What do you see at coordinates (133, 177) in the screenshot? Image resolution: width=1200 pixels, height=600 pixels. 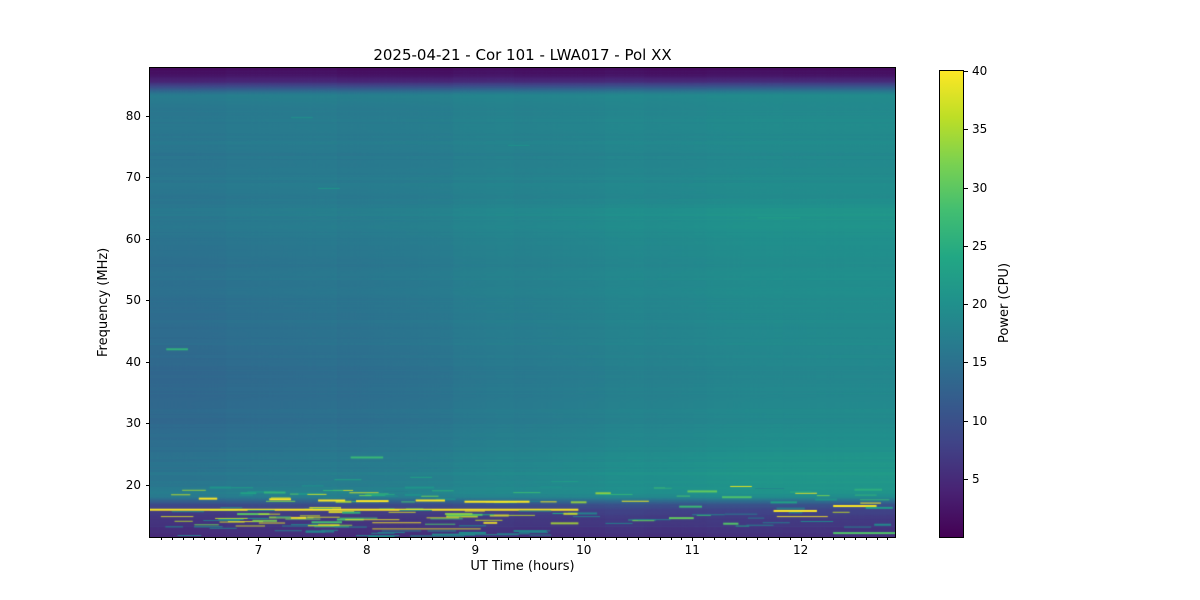 I see `y-tick-label: 70` at bounding box center [133, 177].